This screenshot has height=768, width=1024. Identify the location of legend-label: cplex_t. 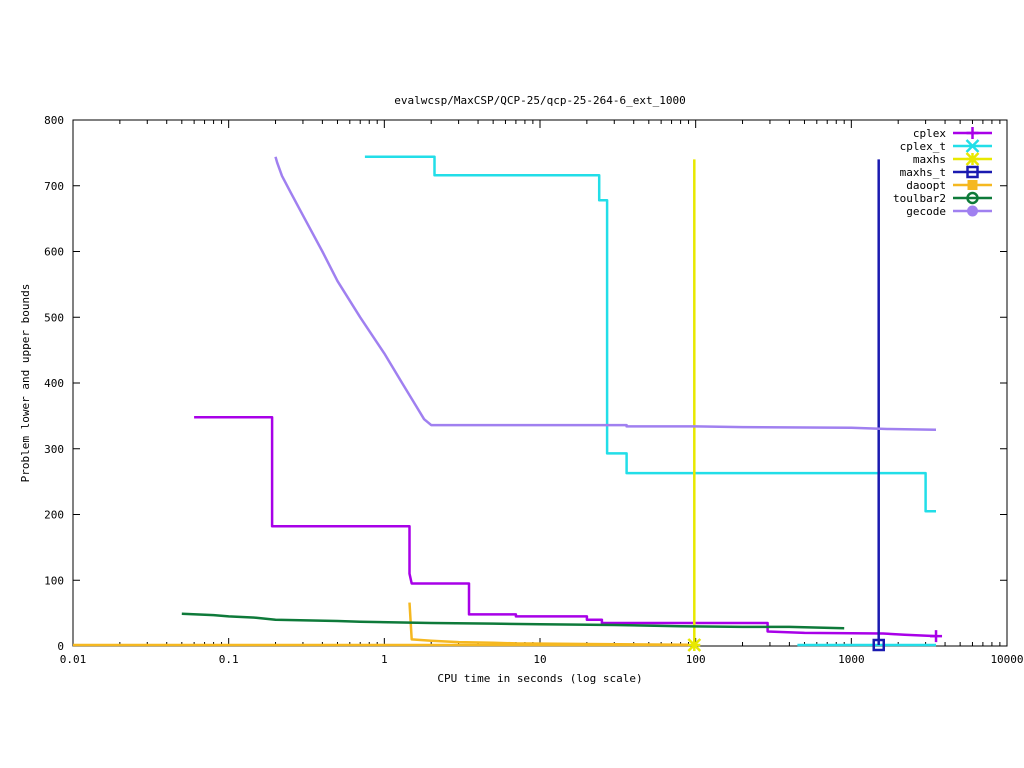
(923, 146).